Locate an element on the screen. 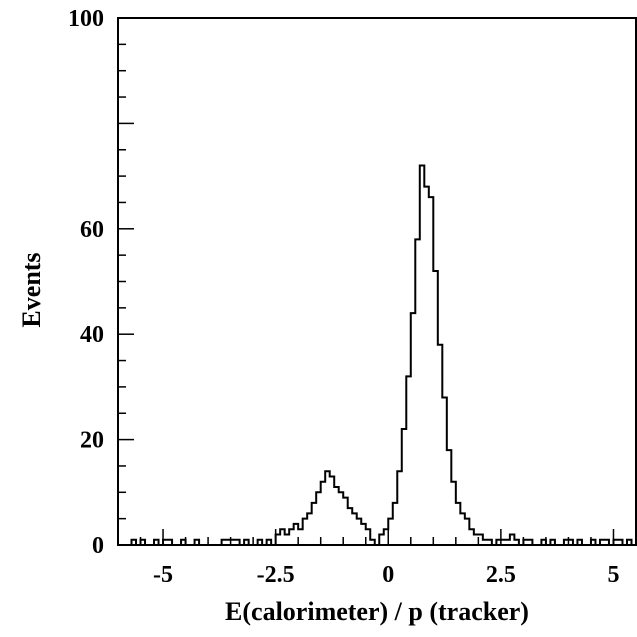 The image size is (637, 637). y-axis-title: Events is located at coordinates (31, 289).